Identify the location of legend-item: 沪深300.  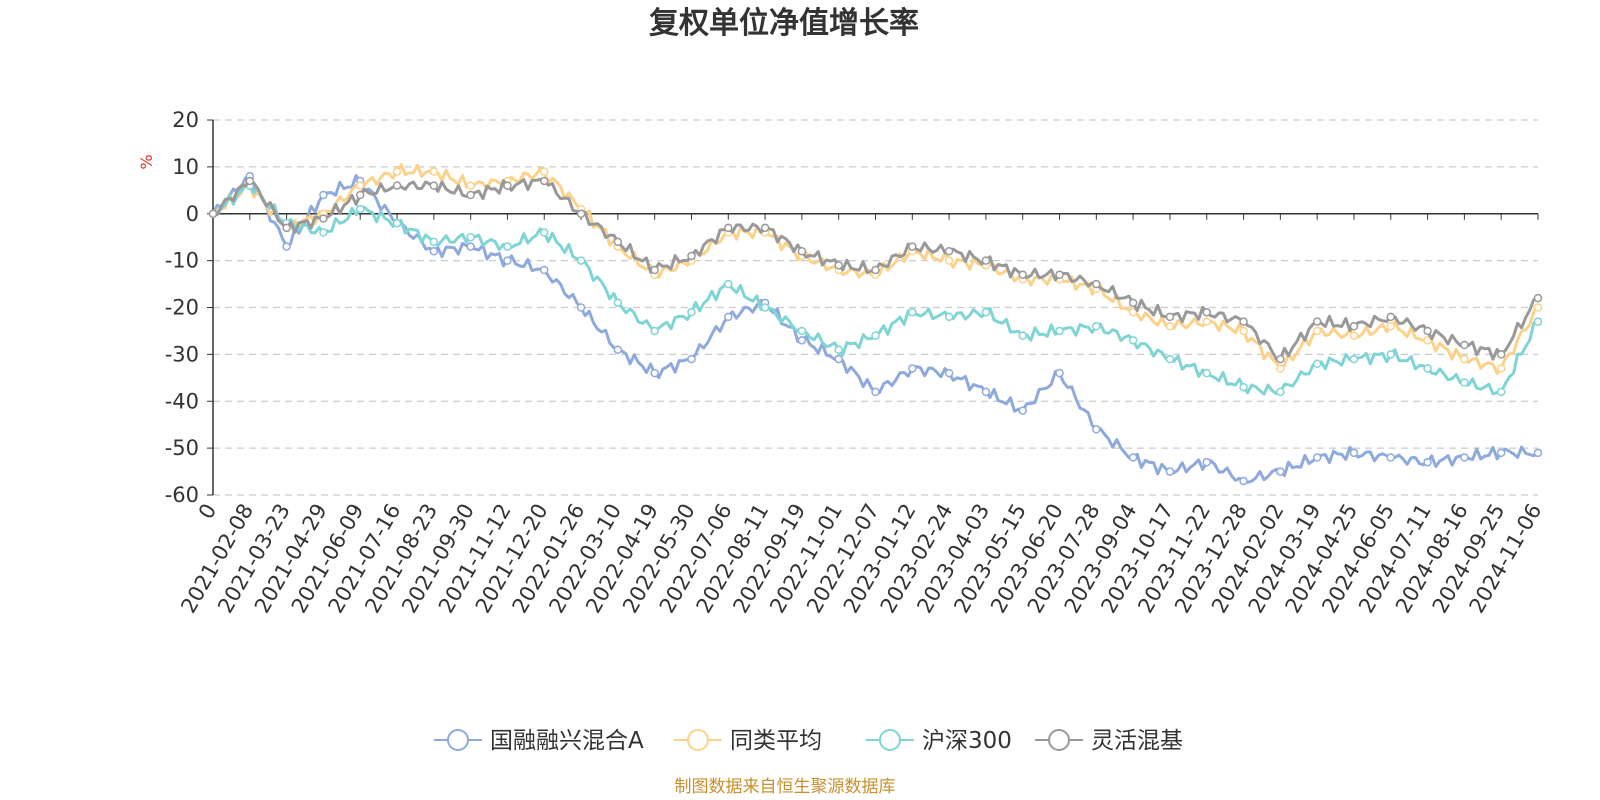
(939, 741).